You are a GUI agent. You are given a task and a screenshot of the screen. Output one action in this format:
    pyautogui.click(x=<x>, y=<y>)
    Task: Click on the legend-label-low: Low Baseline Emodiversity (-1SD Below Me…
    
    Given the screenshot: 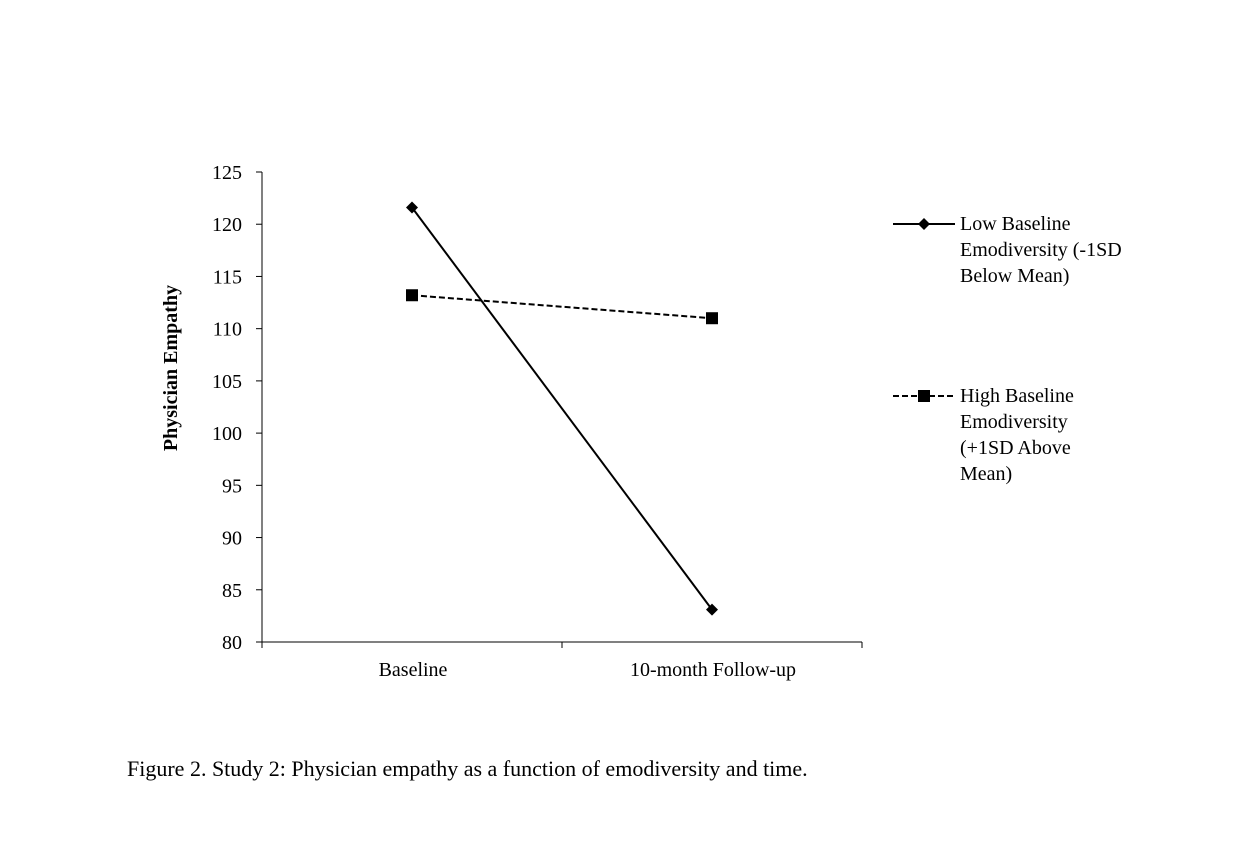 What is the action you would take?
    pyautogui.click(x=1060, y=250)
    